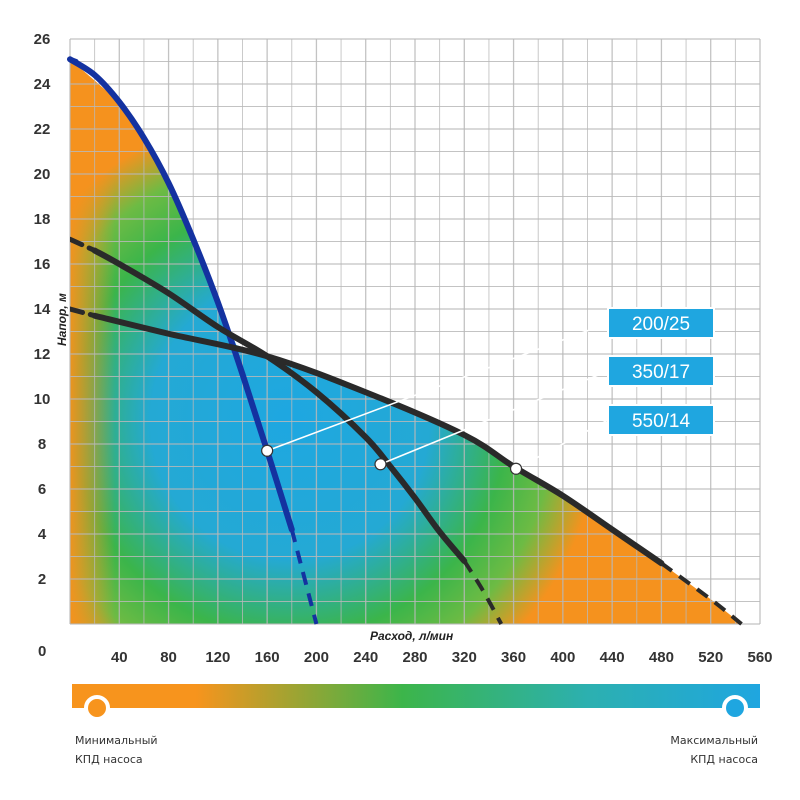 This screenshot has width=800, height=800. Describe the element at coordinates (562, 657) in the screenshot. I see `x-tick-label: 400` at that location.